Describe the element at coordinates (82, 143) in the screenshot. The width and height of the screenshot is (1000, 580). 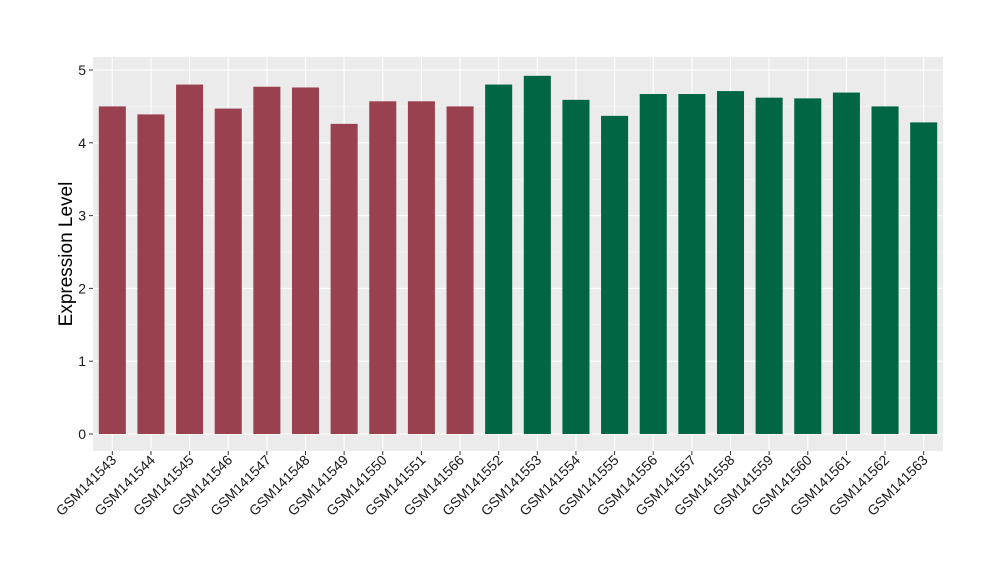
I see `y-tick-label: 4` at that location.